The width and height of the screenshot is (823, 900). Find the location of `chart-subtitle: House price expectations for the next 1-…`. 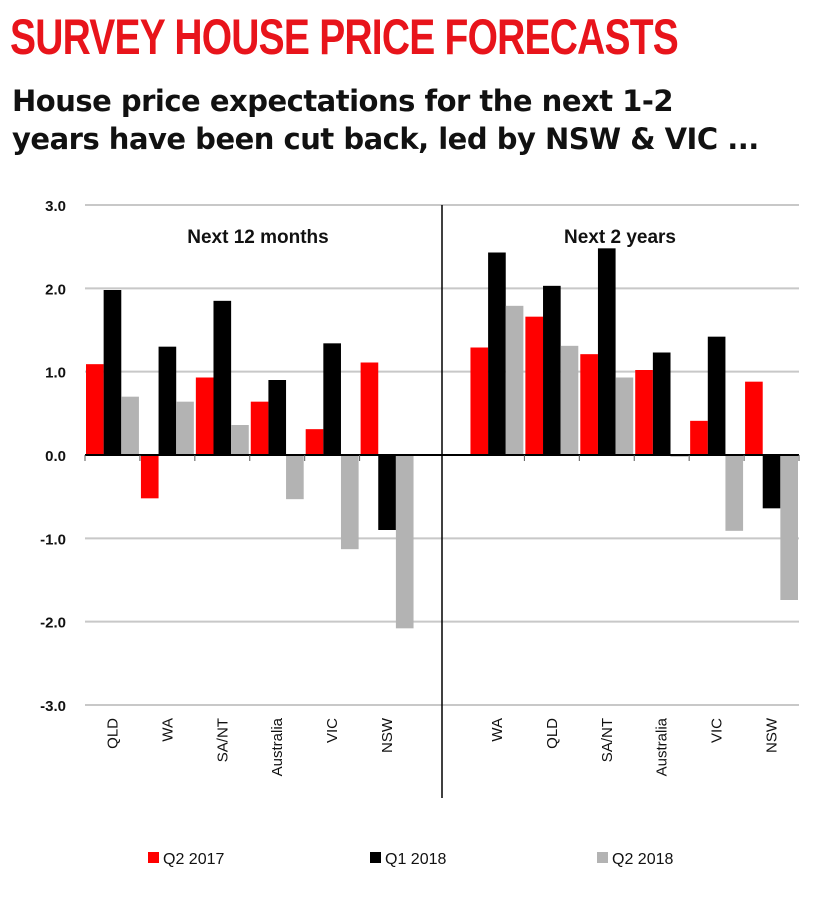

chart-subtitle: House price expectations for the next 1-… is located at coordinates (385, 120).